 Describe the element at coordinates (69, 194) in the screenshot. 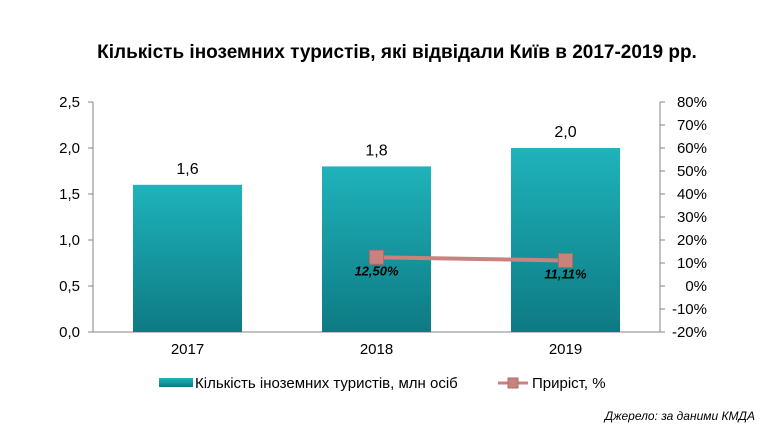

I see `y-left-tick-label: 1,5` at that location.